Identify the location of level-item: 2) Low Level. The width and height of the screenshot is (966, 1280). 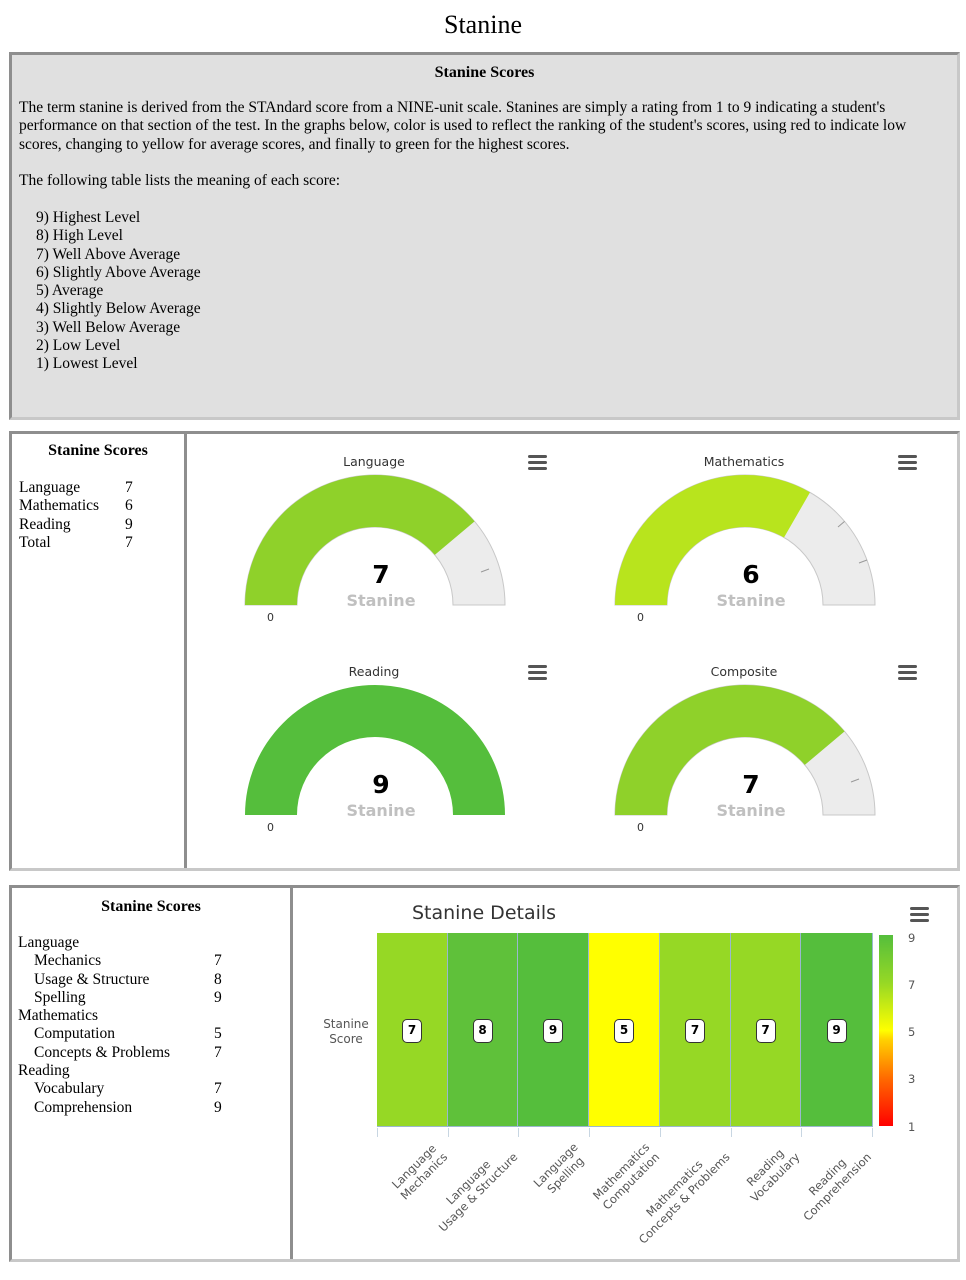
(78, 346).